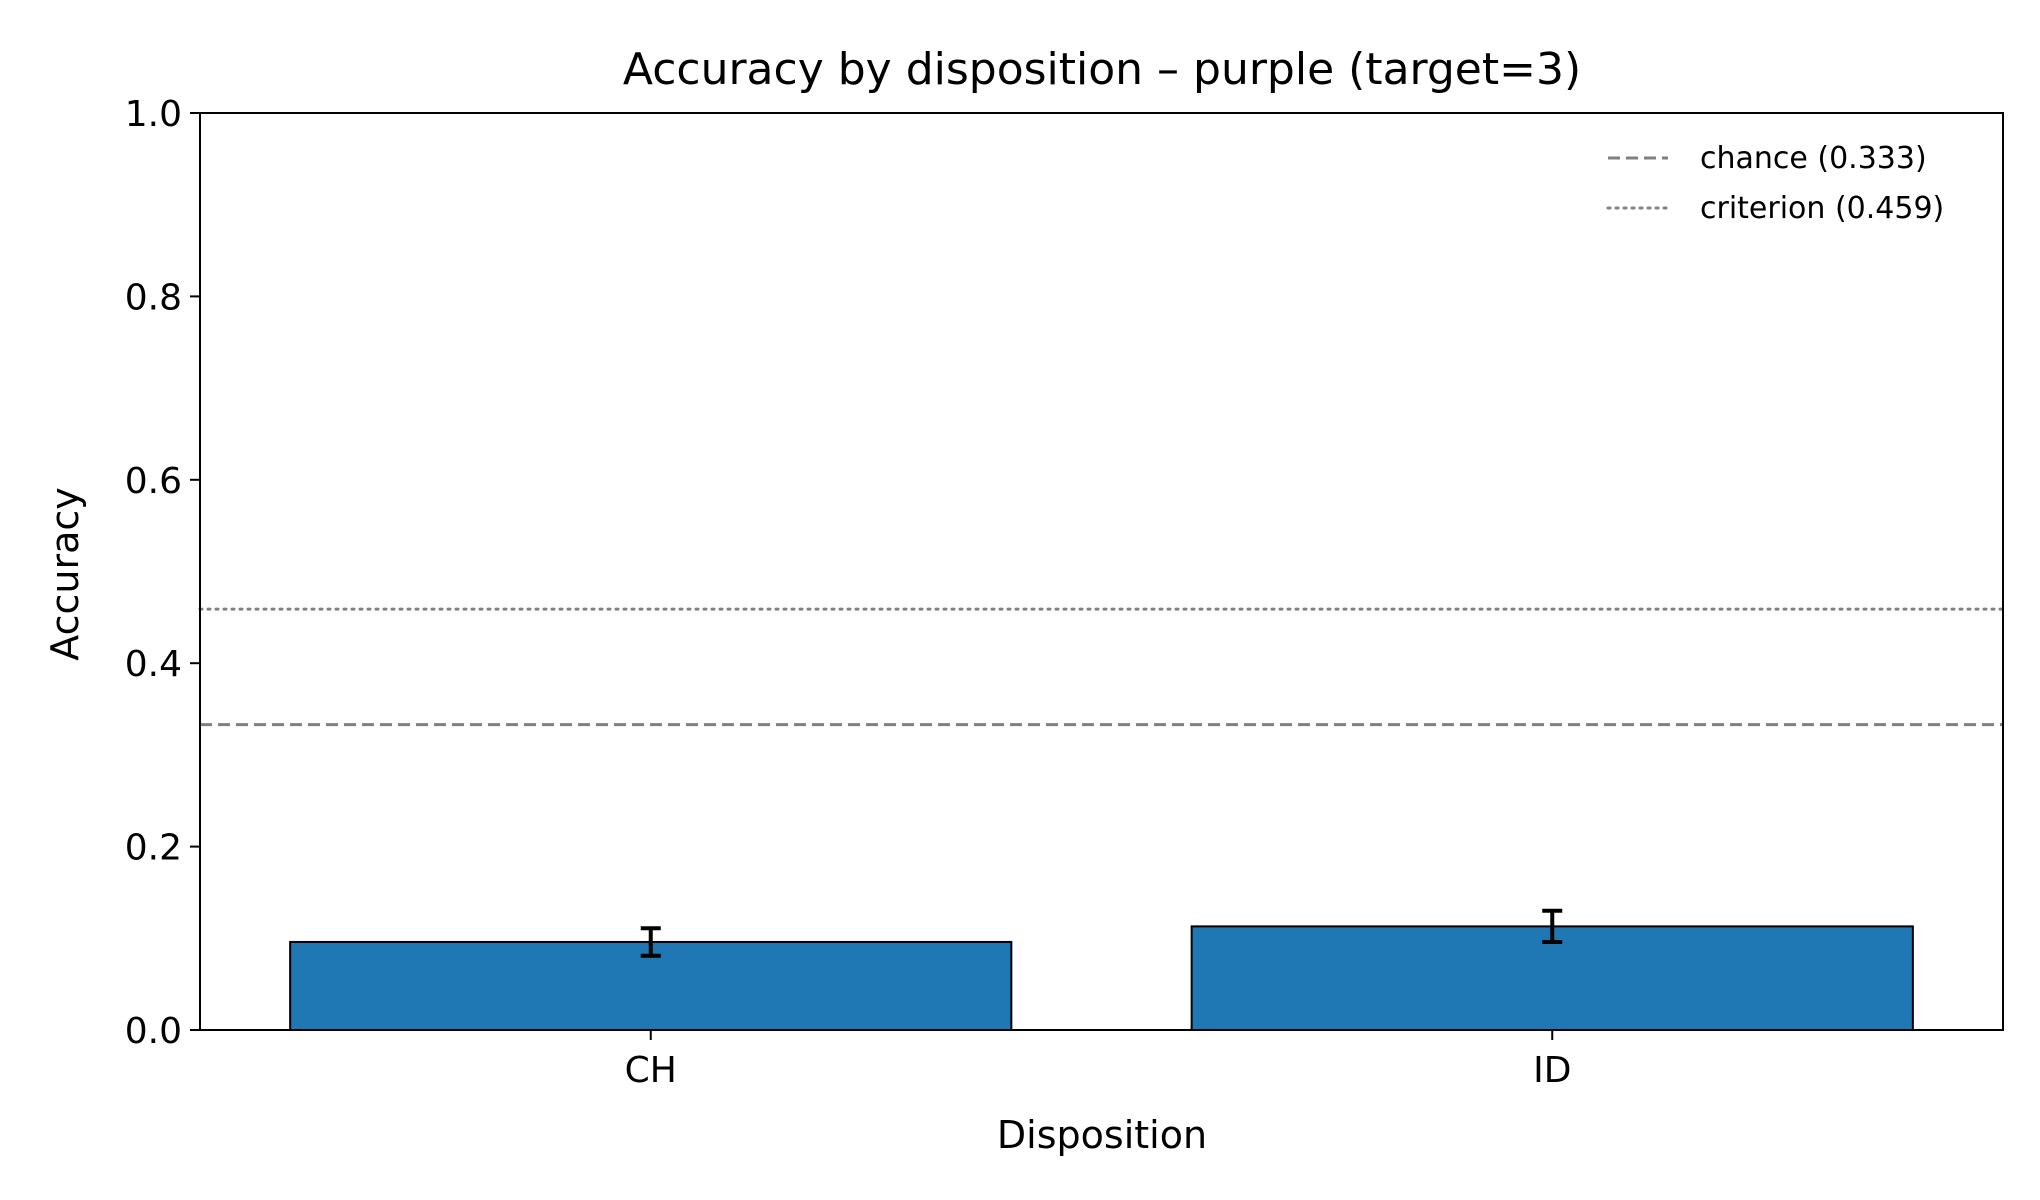 The height and width of the screenshot is (1200, 2040). What do you see at coordinates (1552, 926) in the screenshot?
I see `error-bar-ID` at bounding box center [1552, 926].